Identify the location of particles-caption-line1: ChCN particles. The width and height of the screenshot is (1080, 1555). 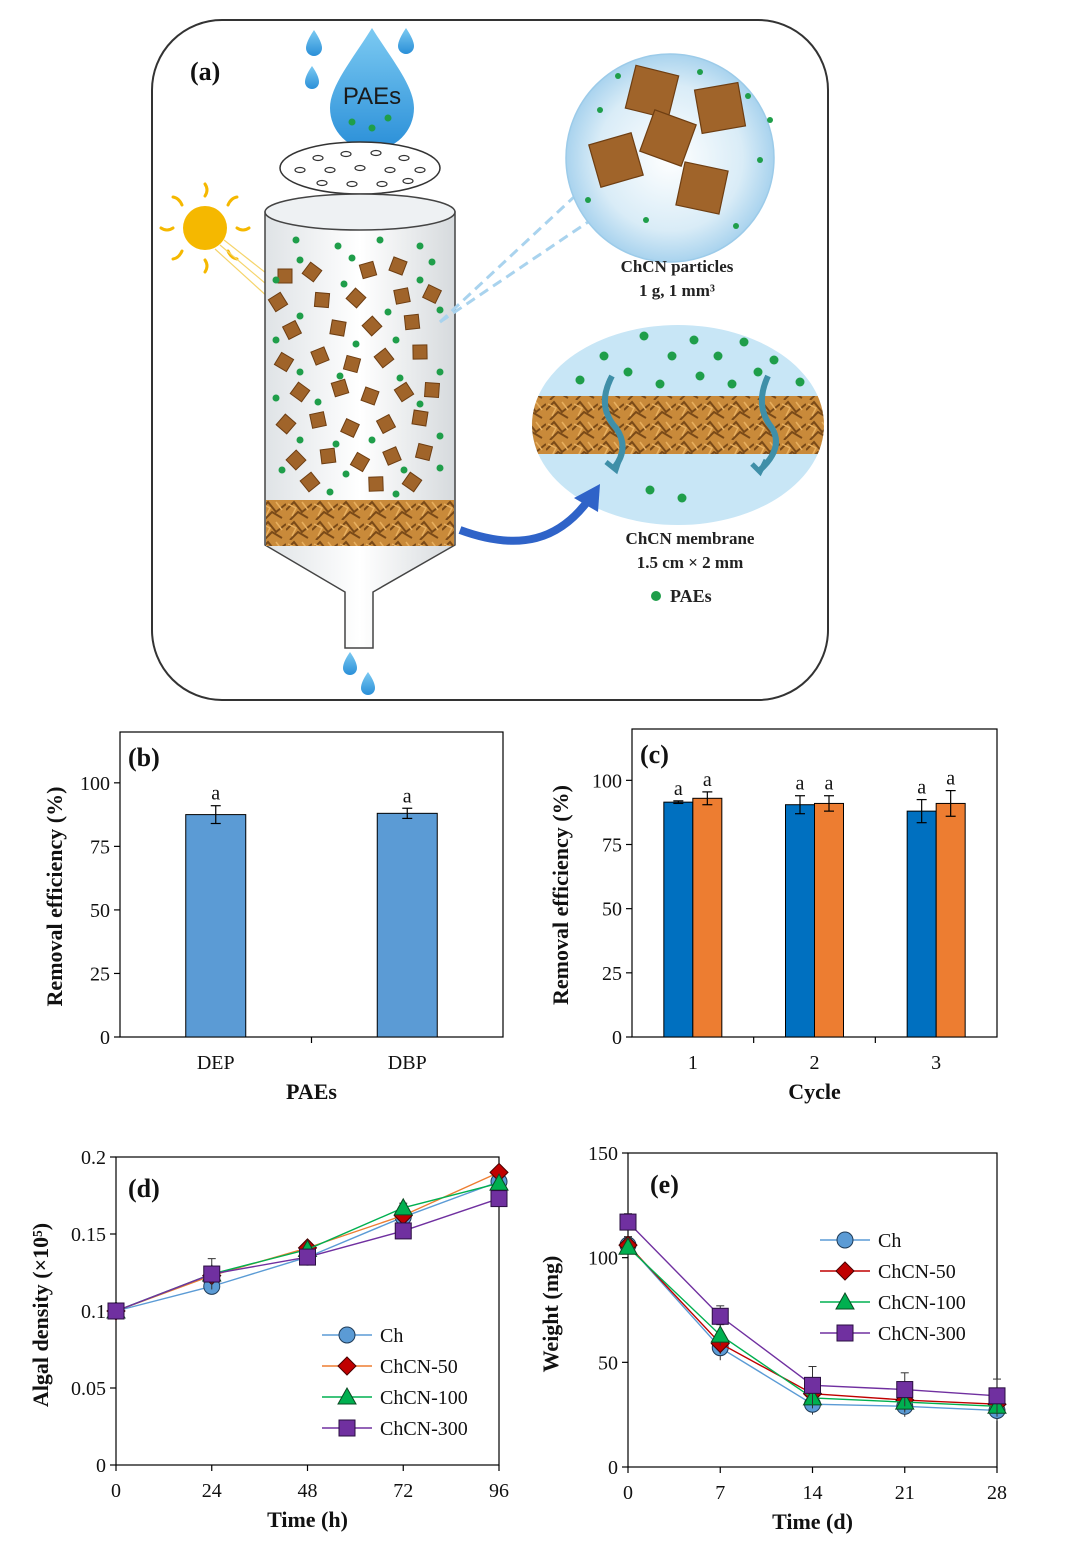
(677, 266).